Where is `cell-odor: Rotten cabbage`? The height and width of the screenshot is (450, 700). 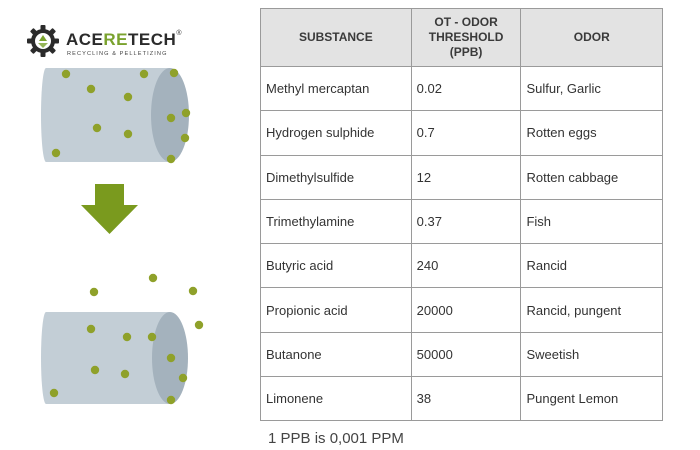 cell-odor: Rotten cabbage is located at coordinates (591, 177).